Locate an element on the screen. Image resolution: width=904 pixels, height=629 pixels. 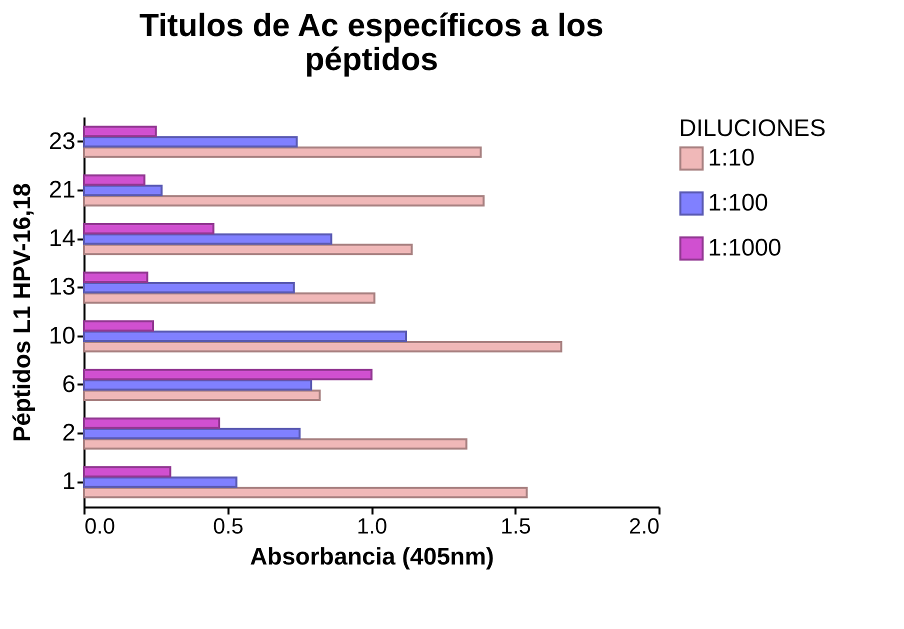
legend-label: 1:100 is located at coordinates (738, 203).